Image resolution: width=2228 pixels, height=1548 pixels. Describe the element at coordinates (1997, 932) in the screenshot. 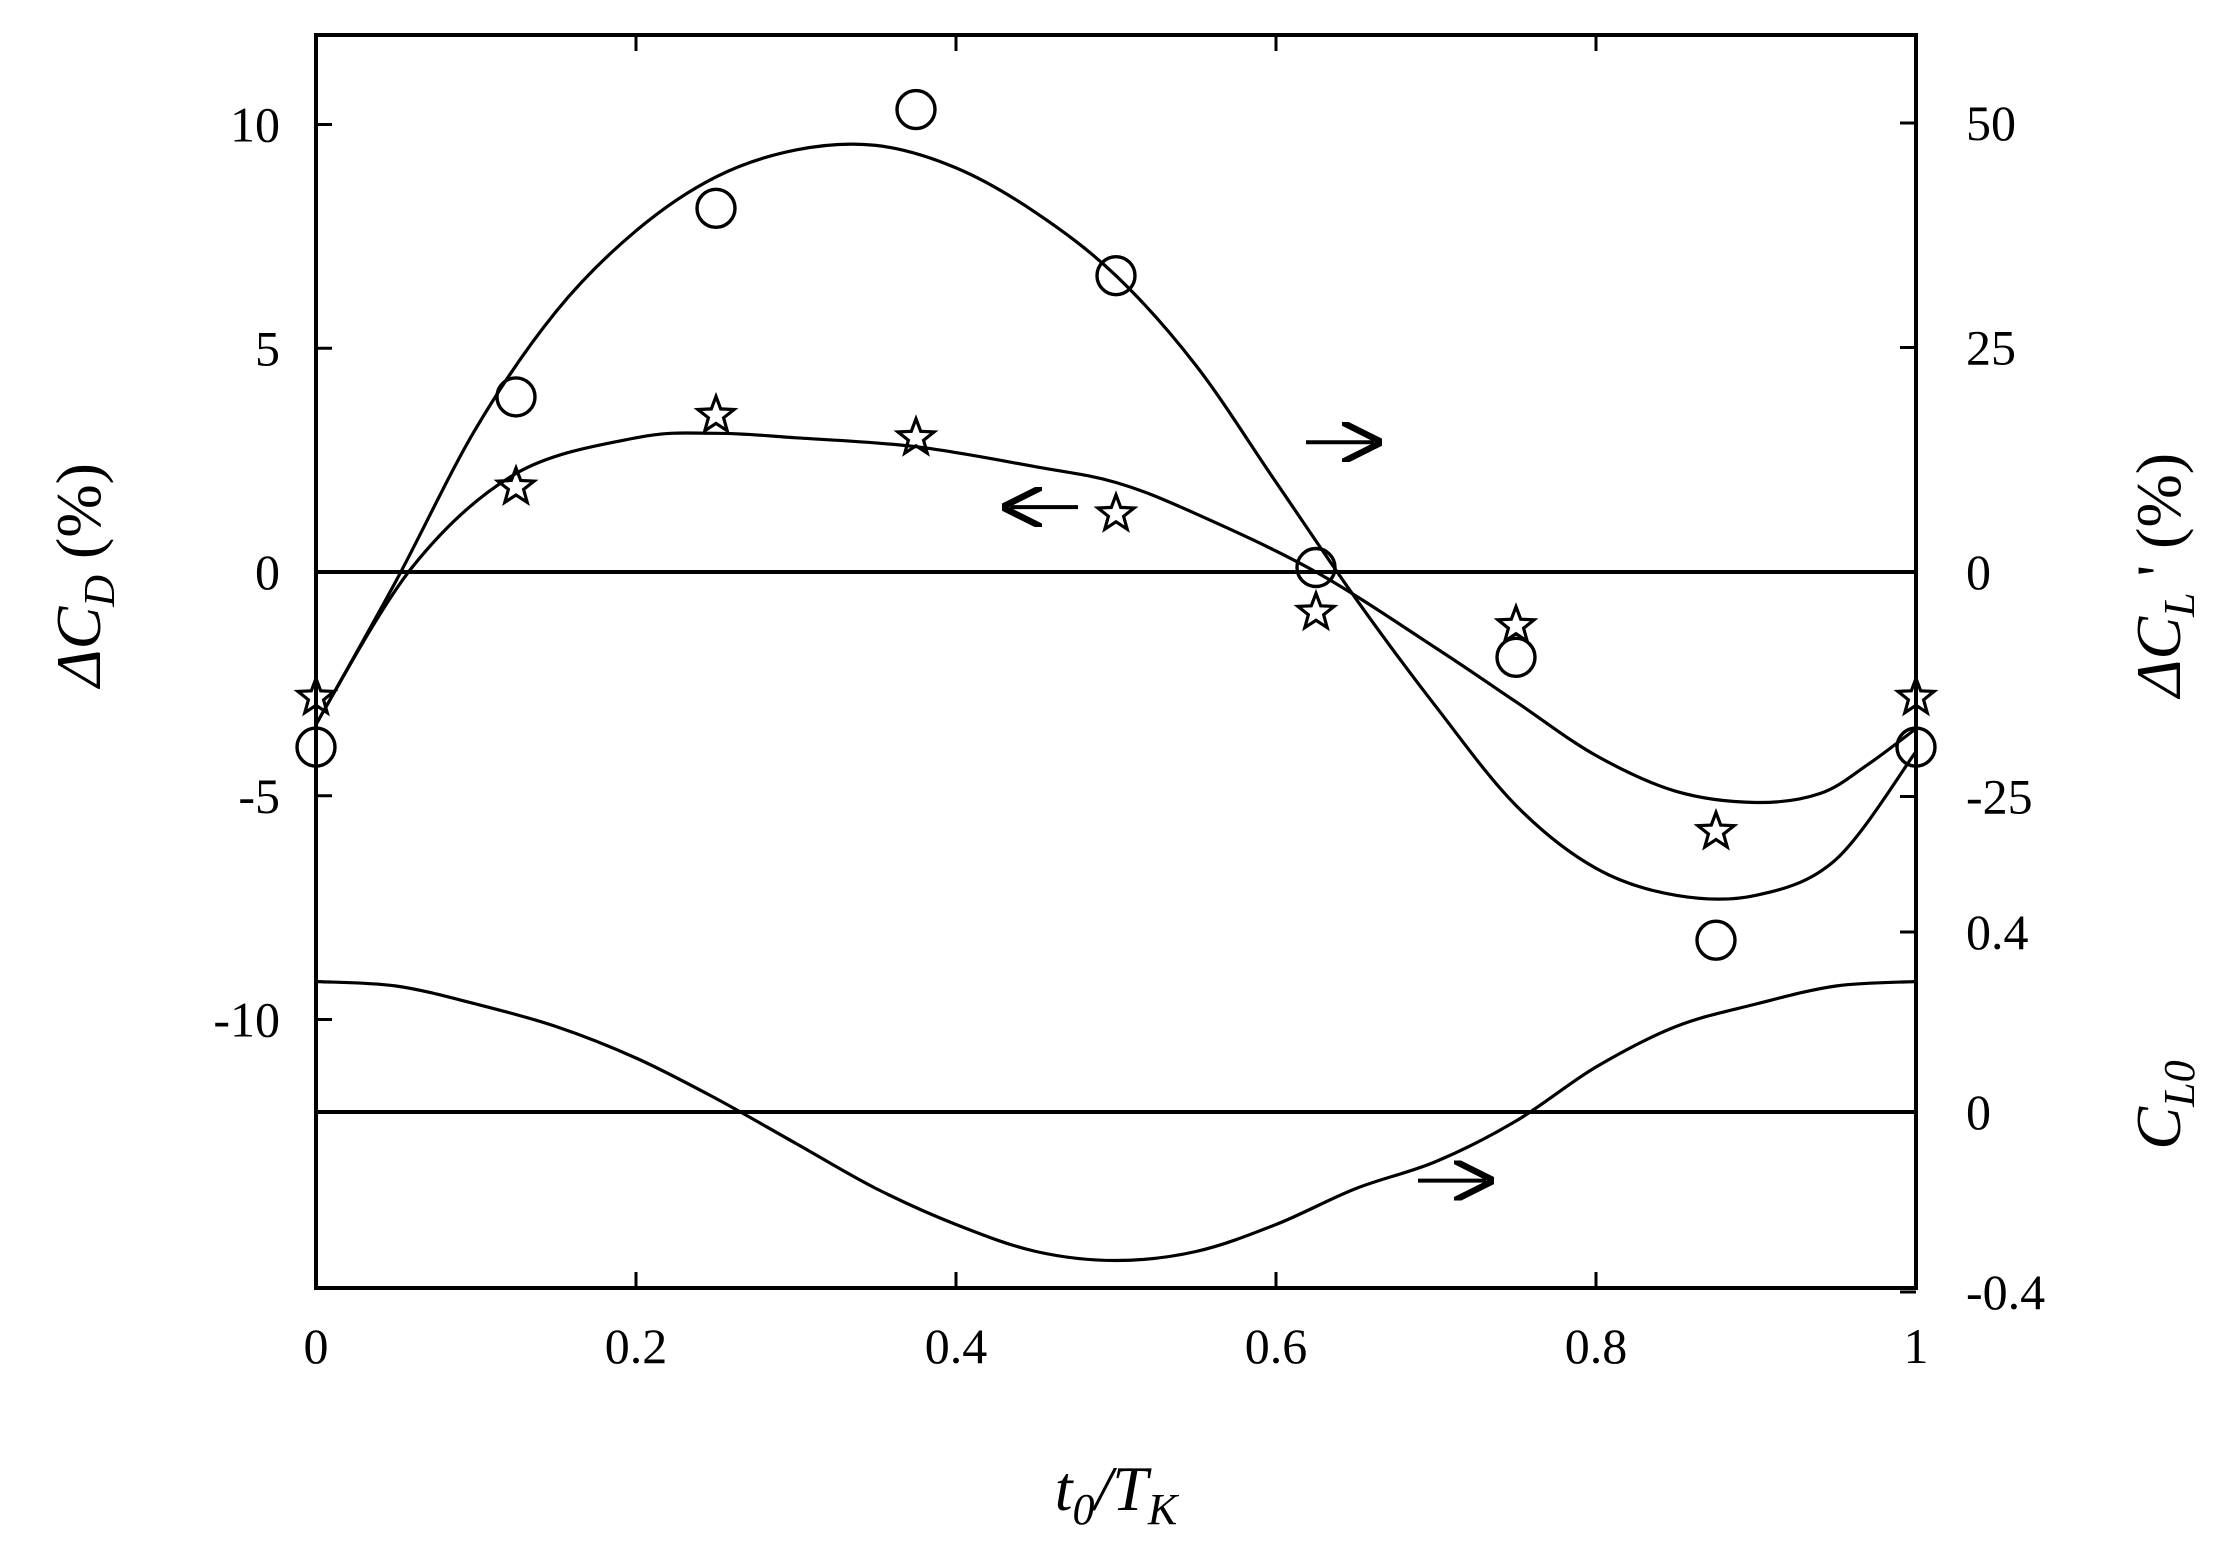

I see `right-lower-tick-label: 0.4` at that location.